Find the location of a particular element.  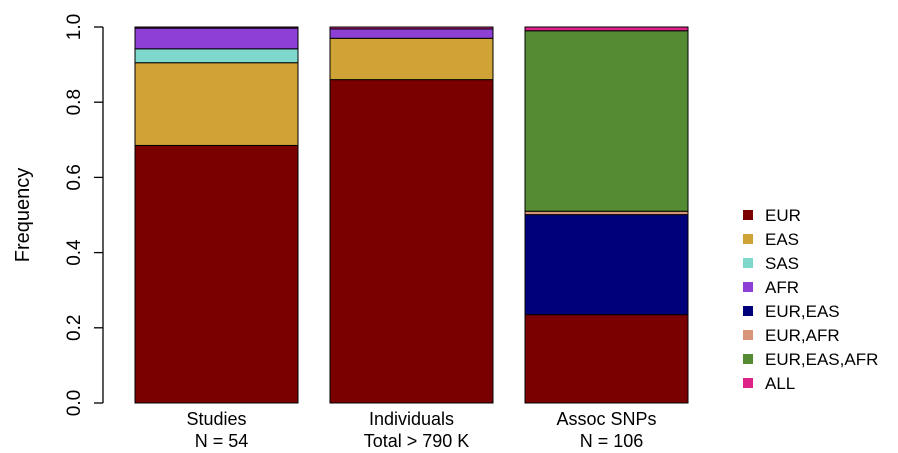

legend-swatch-eur-eas is located at coordinates (748, 311).